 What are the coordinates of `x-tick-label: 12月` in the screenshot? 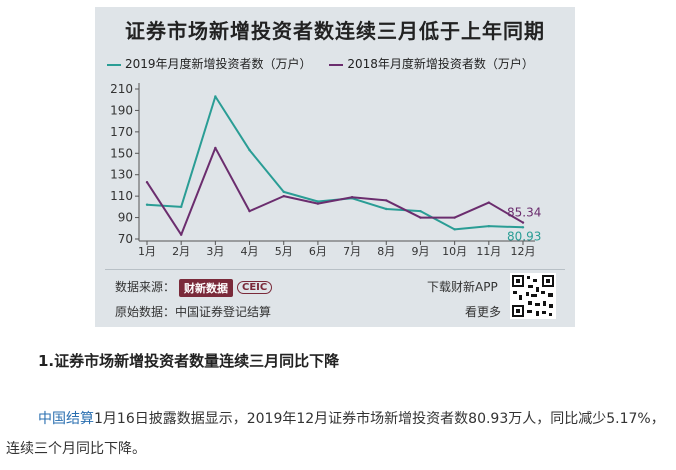 It's located at (523, 251).